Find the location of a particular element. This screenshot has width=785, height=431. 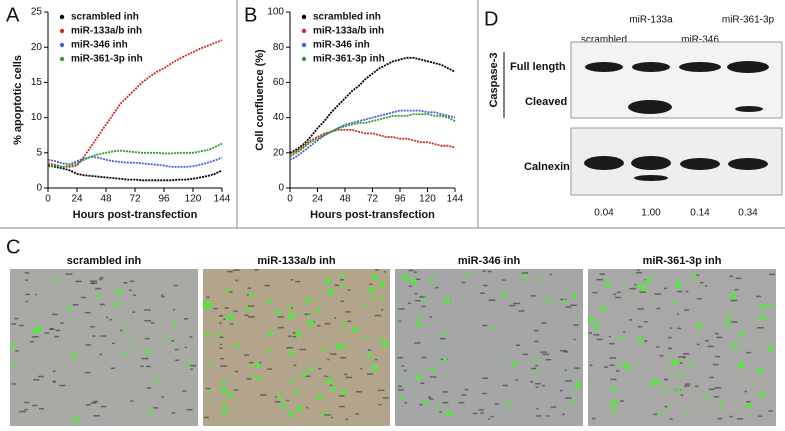

x-tick-label: 24 is located at coordinates (77, 199).